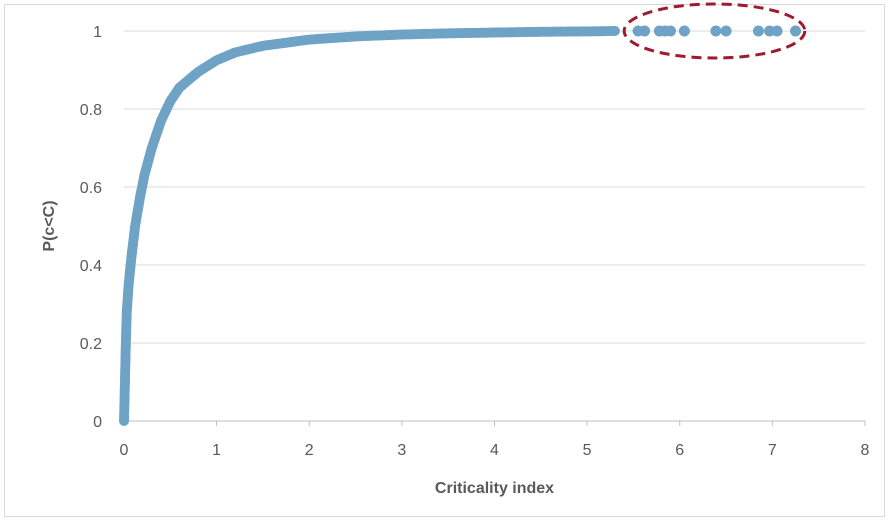 This screenshot has width=891, height=523. Describe the element at coordinates (309, 450) in the screenshot. I see `x-tick-label: 2` at that location.